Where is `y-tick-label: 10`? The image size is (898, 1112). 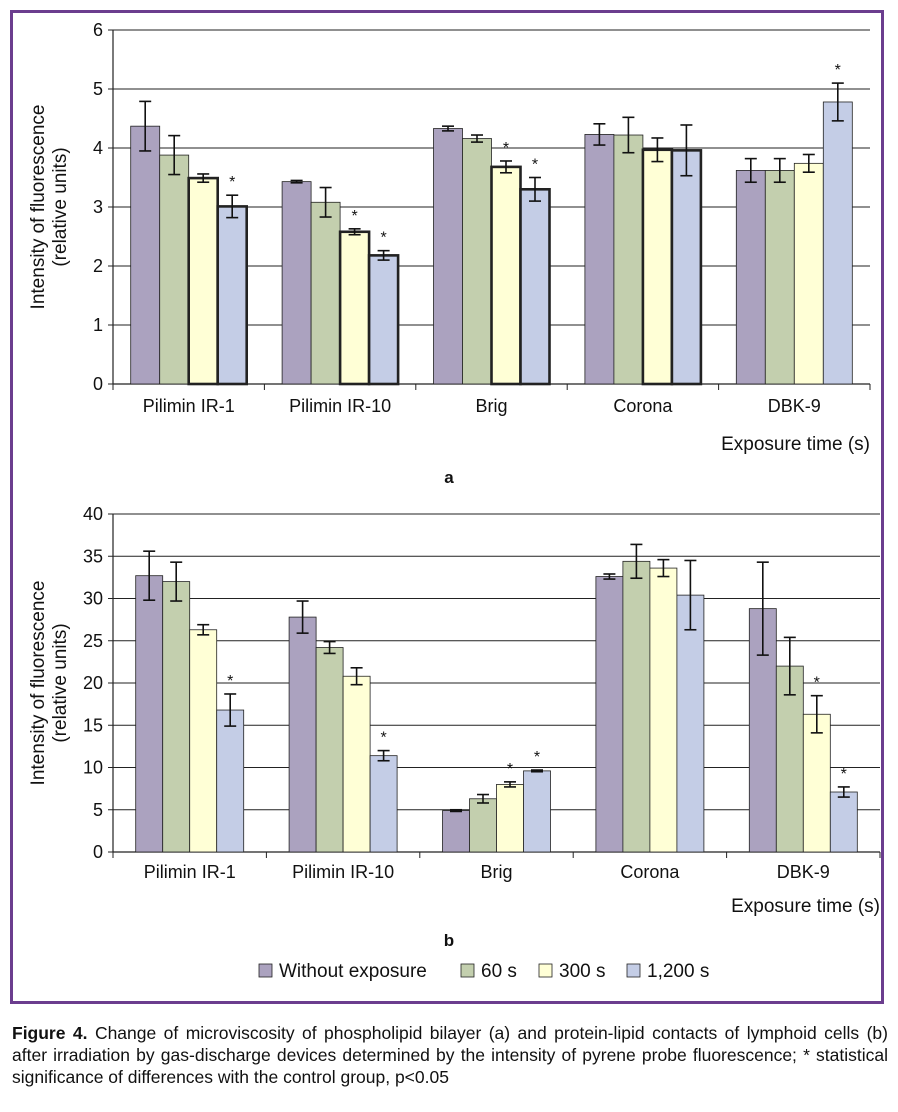
y-tick-label: 10 is located at coordinates (93, 768).